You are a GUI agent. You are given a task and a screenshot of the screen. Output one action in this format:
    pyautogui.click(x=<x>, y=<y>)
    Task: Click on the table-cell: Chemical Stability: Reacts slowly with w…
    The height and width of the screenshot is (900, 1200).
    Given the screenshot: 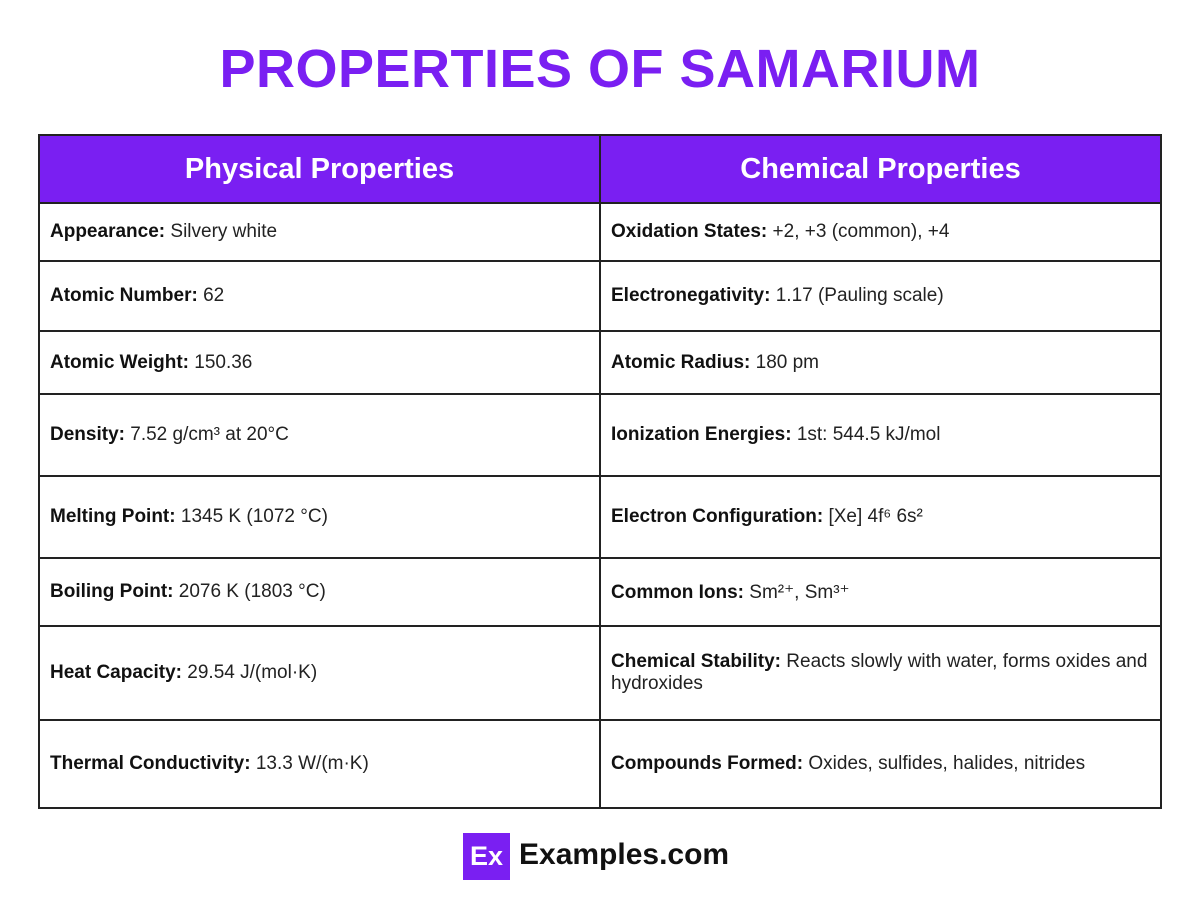 What is the action you would take?
    pyautogui.click(x=880, y=673)
    